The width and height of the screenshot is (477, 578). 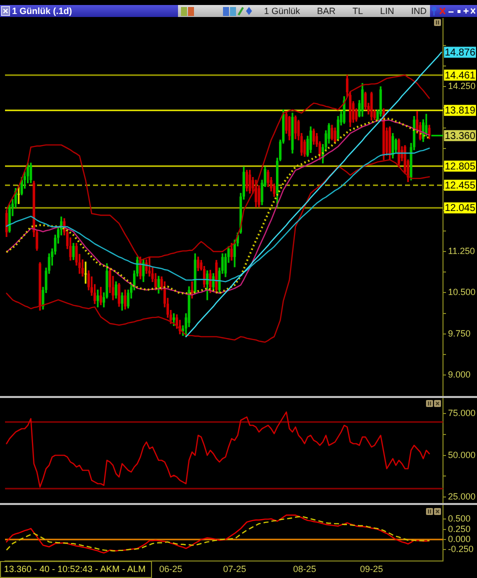 What do you see at coordinates (42, 11) in the screenshot?
I see `chart-title: 1 Günlük (.1d)` at bounding box center [42, 11].